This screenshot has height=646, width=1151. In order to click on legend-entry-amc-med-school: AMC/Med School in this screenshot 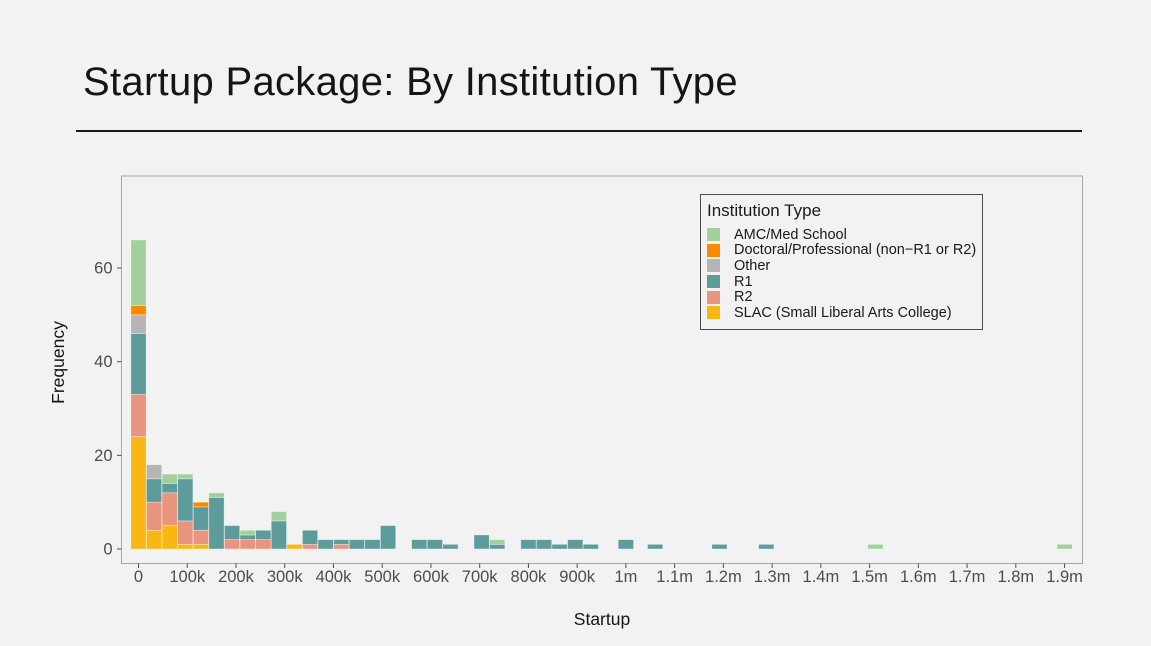, I will do `click(840, 235)`.